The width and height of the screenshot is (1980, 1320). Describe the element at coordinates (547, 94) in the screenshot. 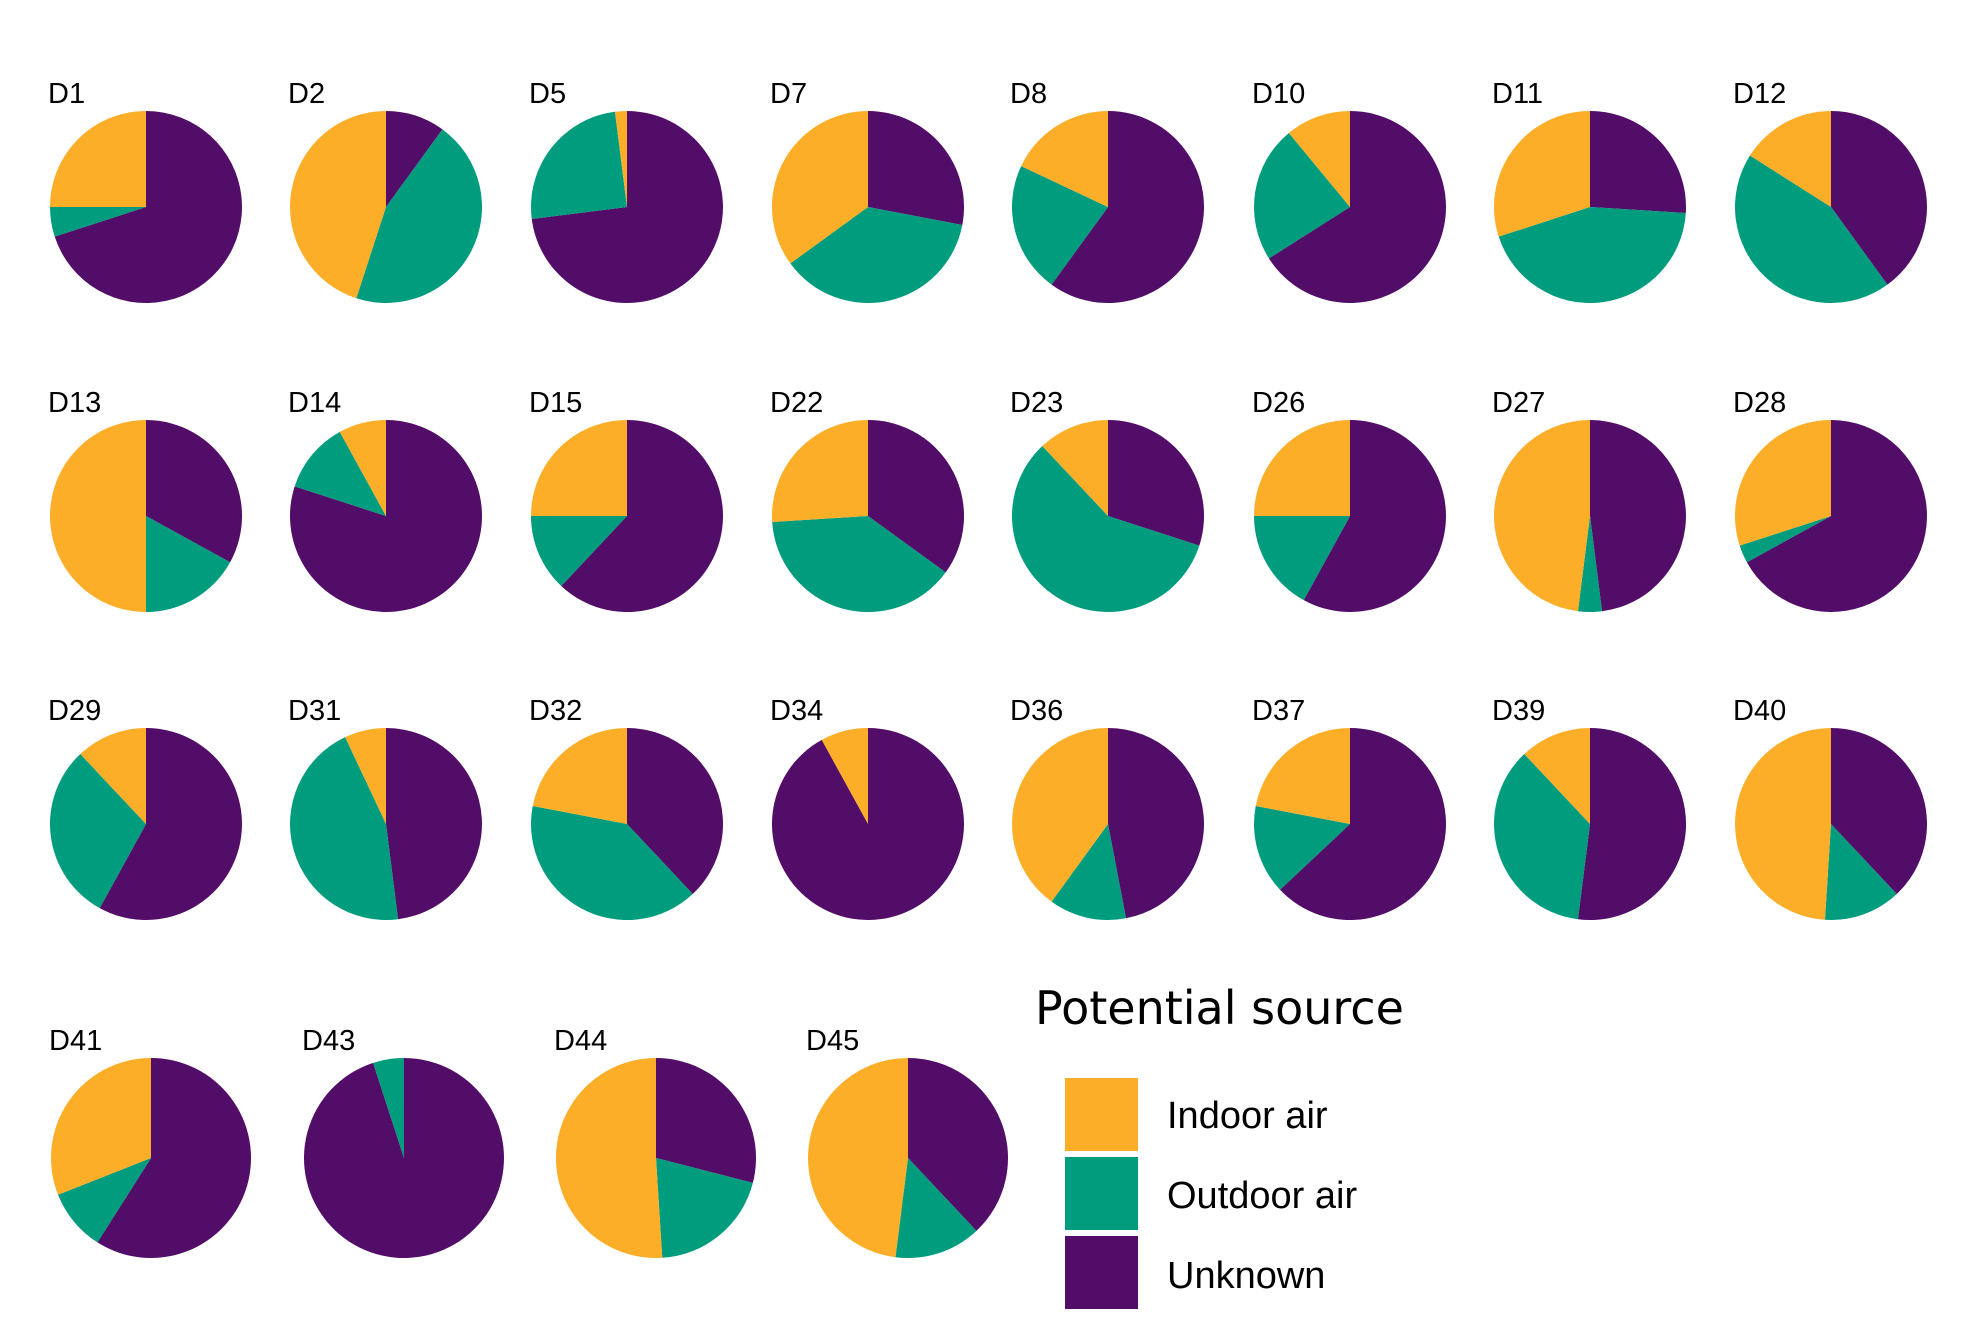

I see `pie-label: D5` at that location.